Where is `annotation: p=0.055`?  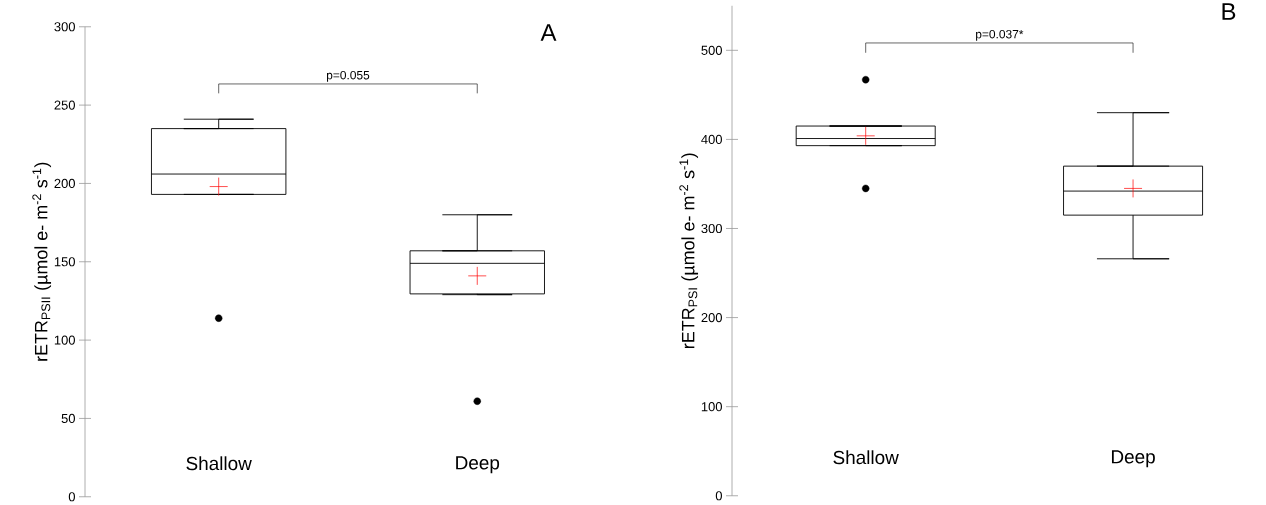 annotation: p=0.055 is located at coordinates (348, 76).